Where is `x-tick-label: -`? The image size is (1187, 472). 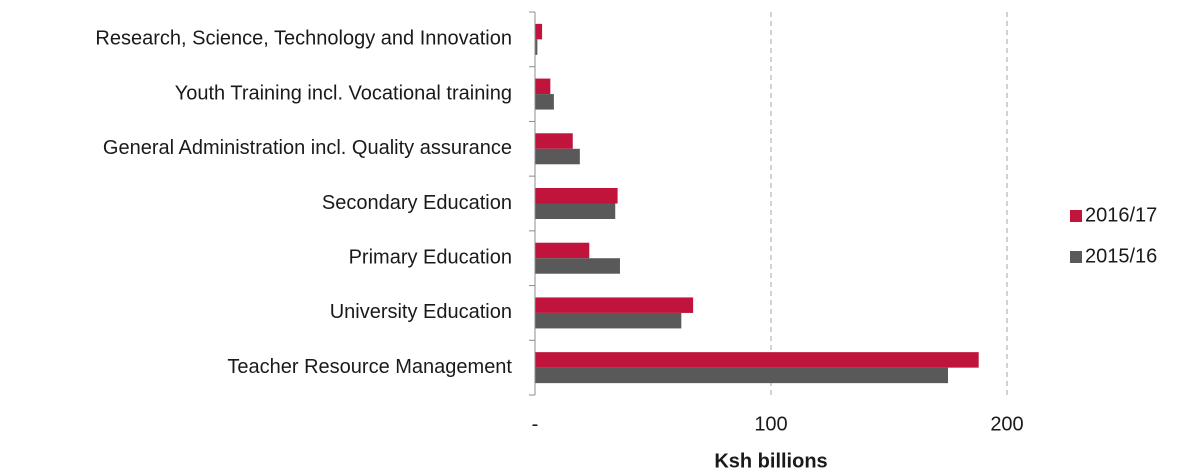 x-tick-label: - is located at coordinates (535, 424).